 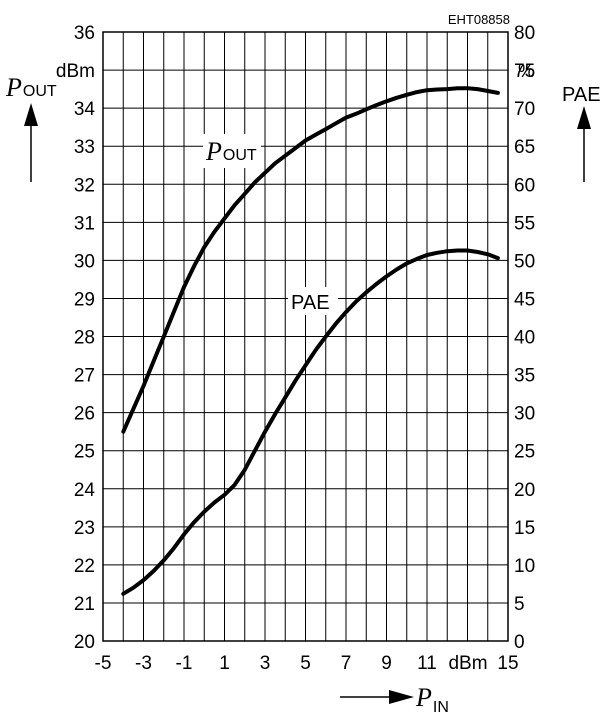 I want to click on right-axis-tick-label: 70, so click(x=524, y=109).